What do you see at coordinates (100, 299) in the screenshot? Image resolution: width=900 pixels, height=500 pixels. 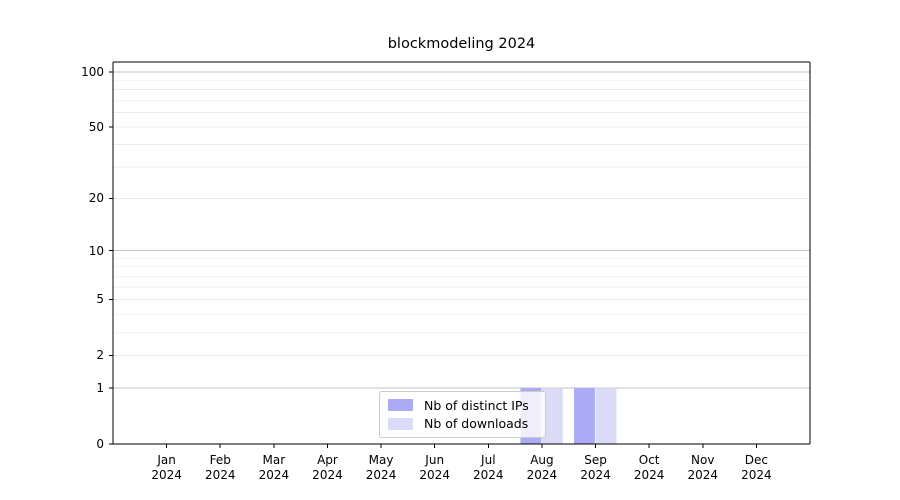 I see `y-tick-label: 5` at bounding box center [100, 299].